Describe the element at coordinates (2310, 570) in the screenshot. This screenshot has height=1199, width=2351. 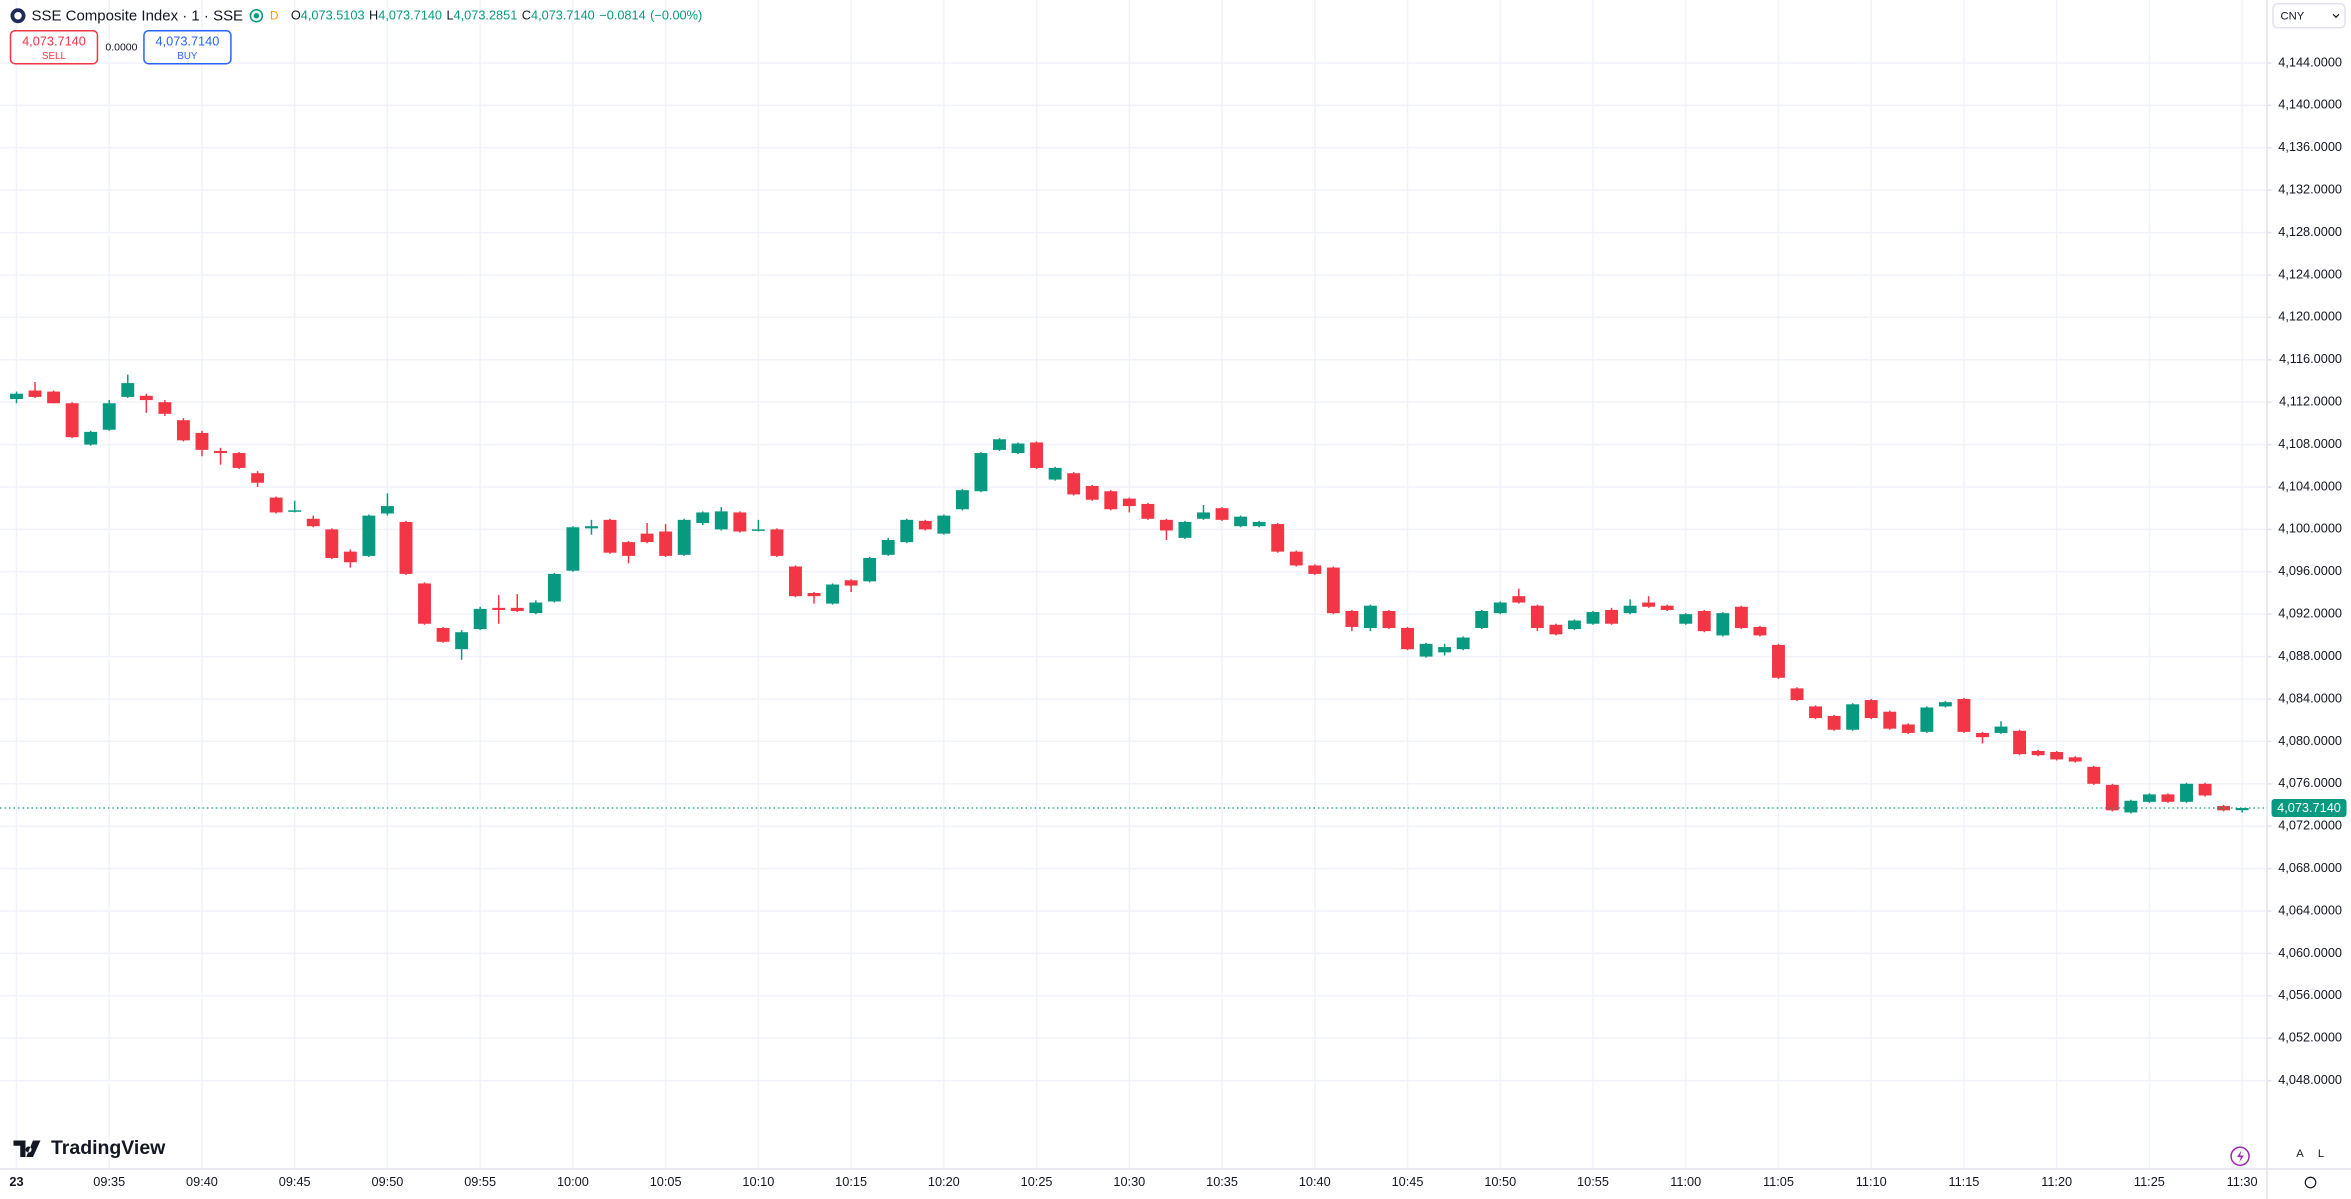
I see `y-tick-label: 4,096.0000` at that location.